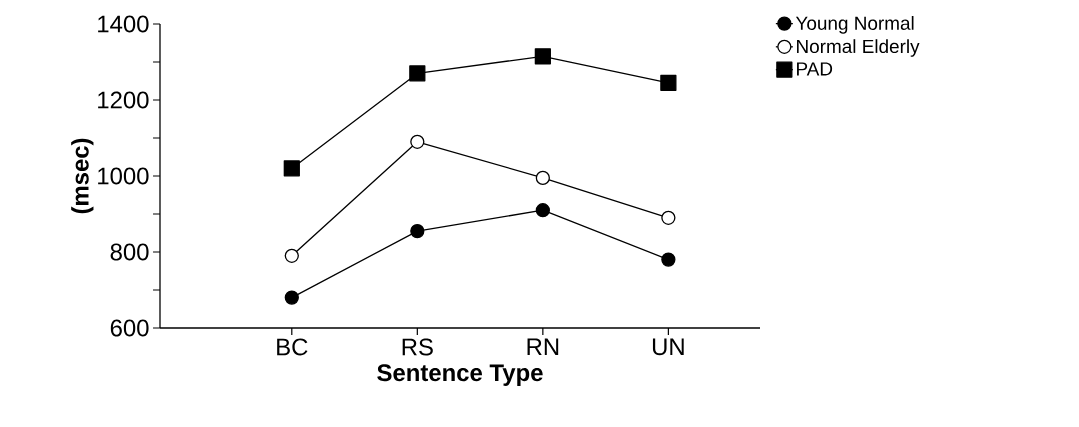 The width and height of the screenshot is (1079, 427). I want to click on y-axis-title: (msec), so click(82, 176).